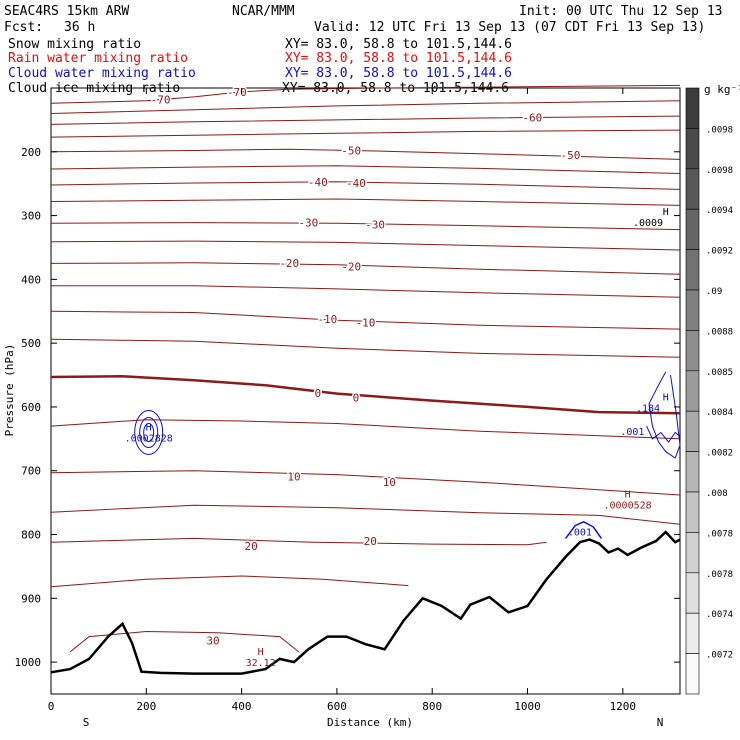 Image resolution: width=740 pixels, height=740 pixels. I want to click on legend-snow-name: Snow mixing ratio, so click(74, 44).